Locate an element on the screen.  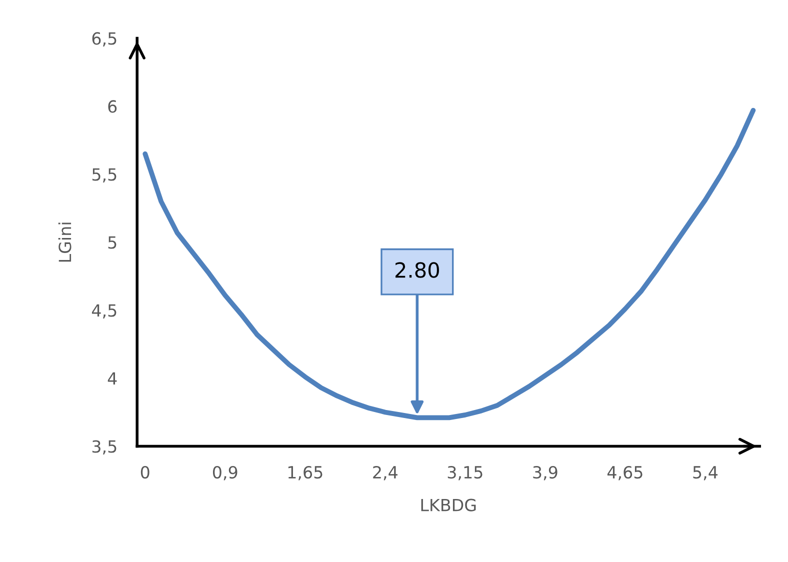
x-tick-label: 4,65 is located at coordinates (624, 473).